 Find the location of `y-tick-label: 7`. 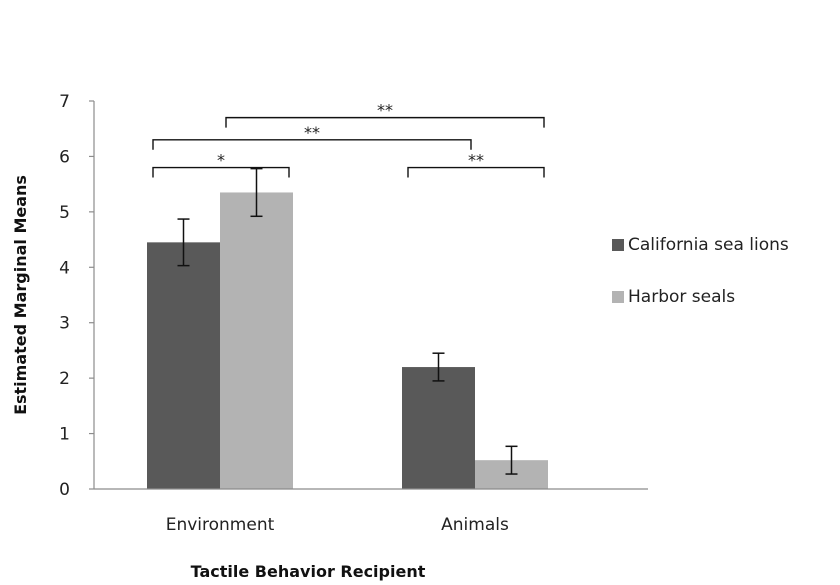

y-tick-label: 7 is located at coordinates (64, 102).